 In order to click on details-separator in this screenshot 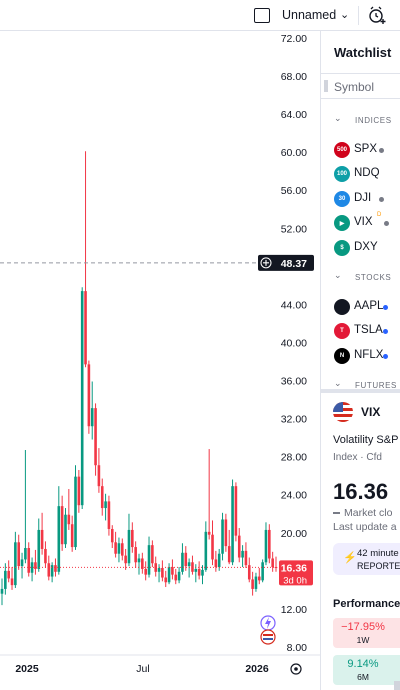, I will do `click(360, 391)`.